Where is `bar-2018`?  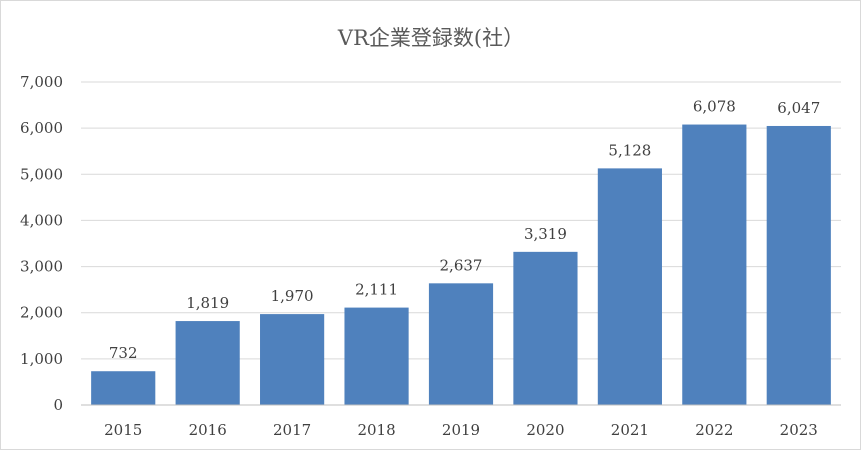 bar-2018 is located at coordinates (376, 356).